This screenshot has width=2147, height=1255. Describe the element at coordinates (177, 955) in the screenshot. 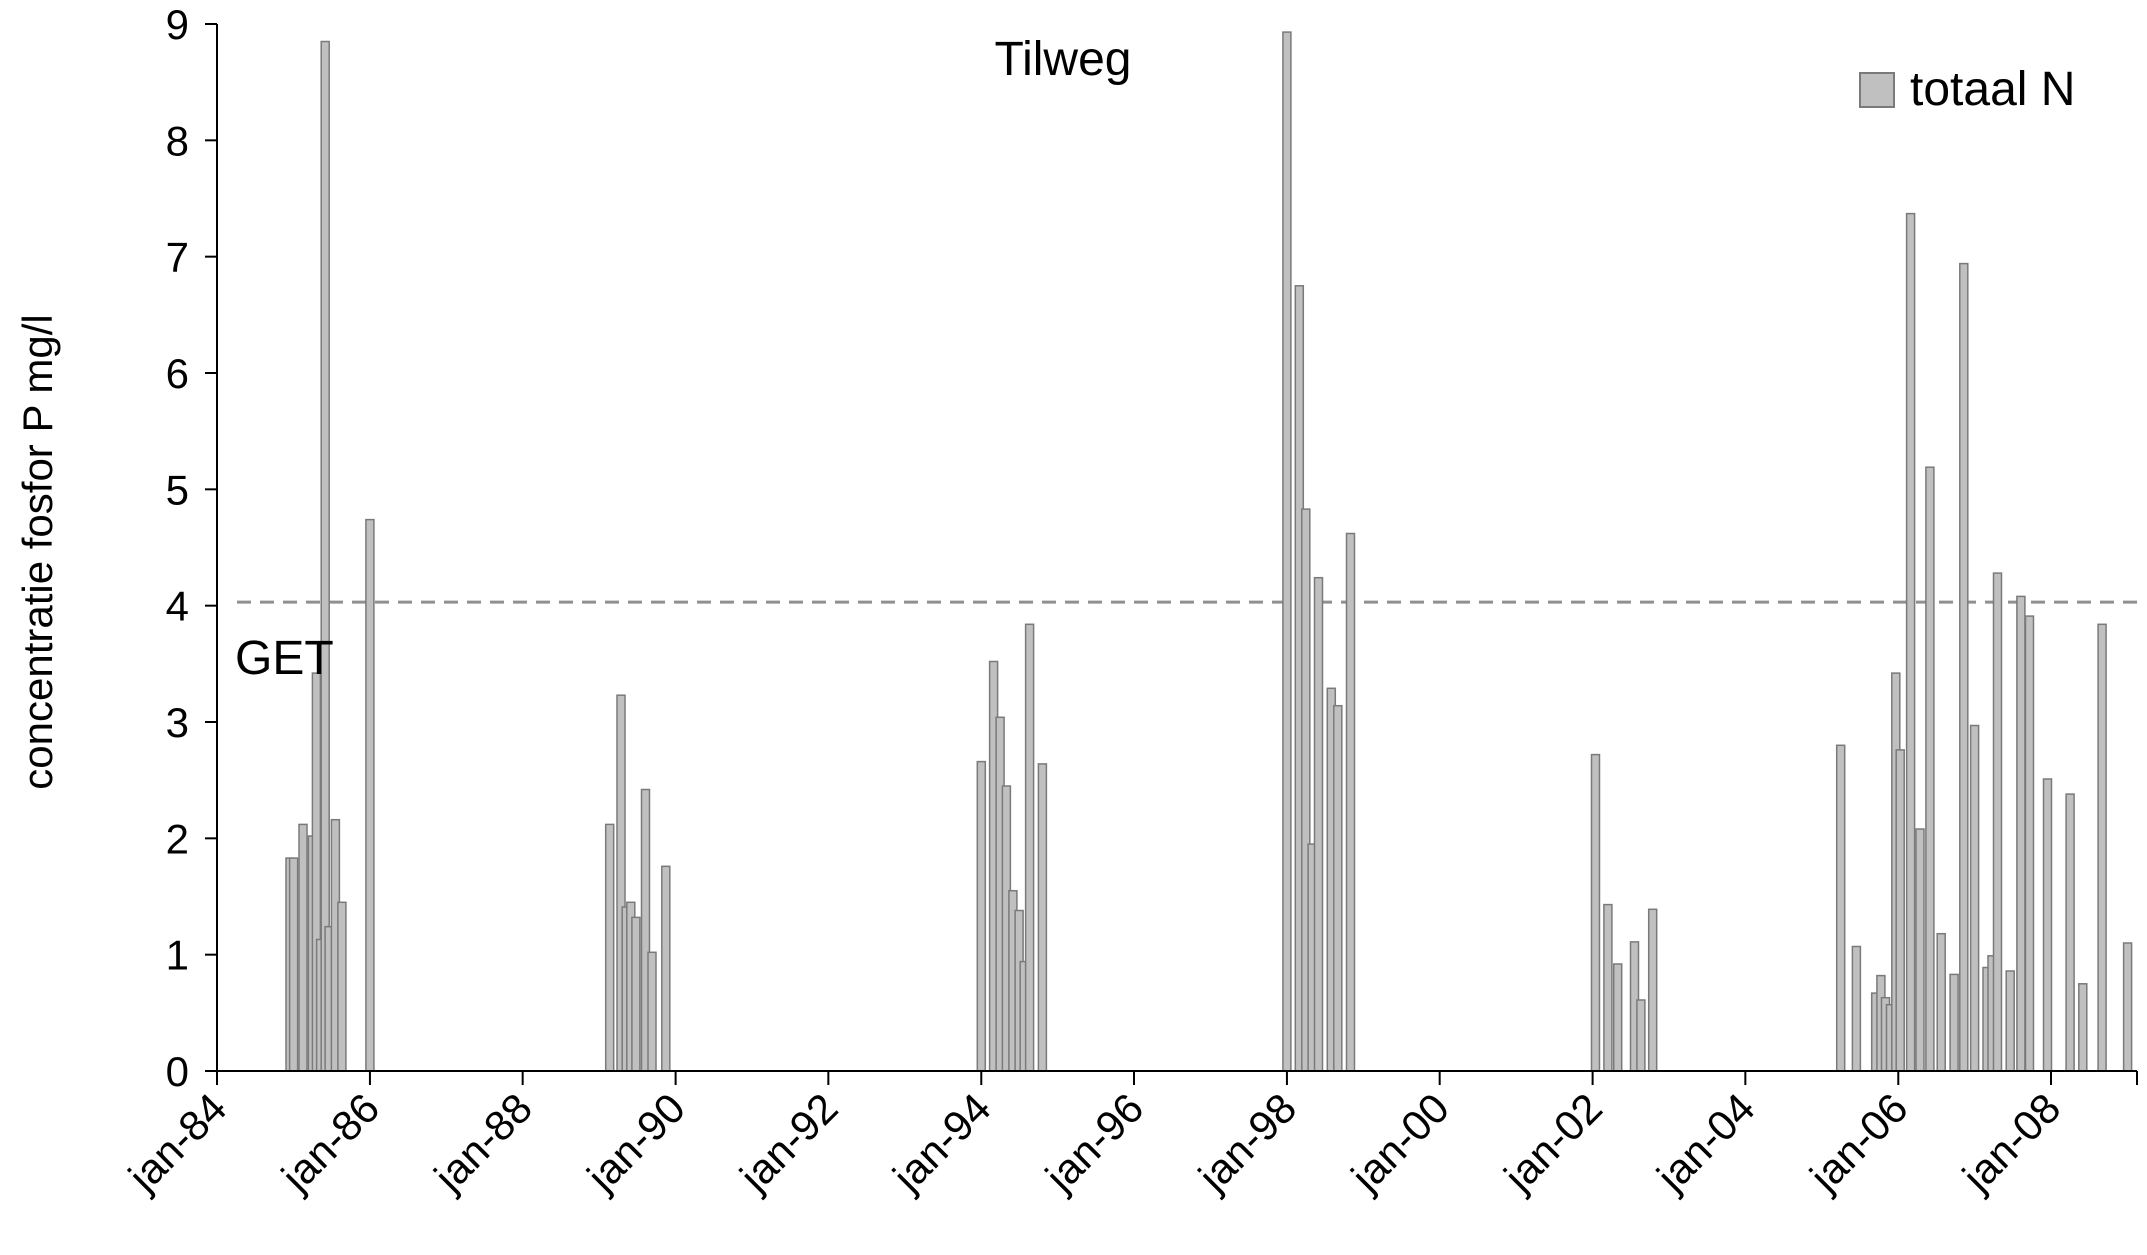

I see `y-tick-label: 1` at that location.